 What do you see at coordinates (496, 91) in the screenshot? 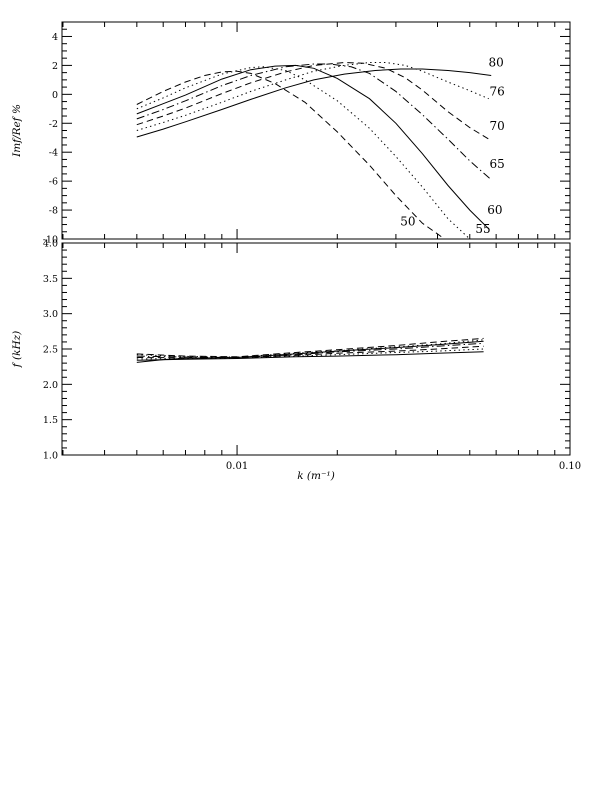
I see `curve-label-76: 76` at bounding box center [496, 91].